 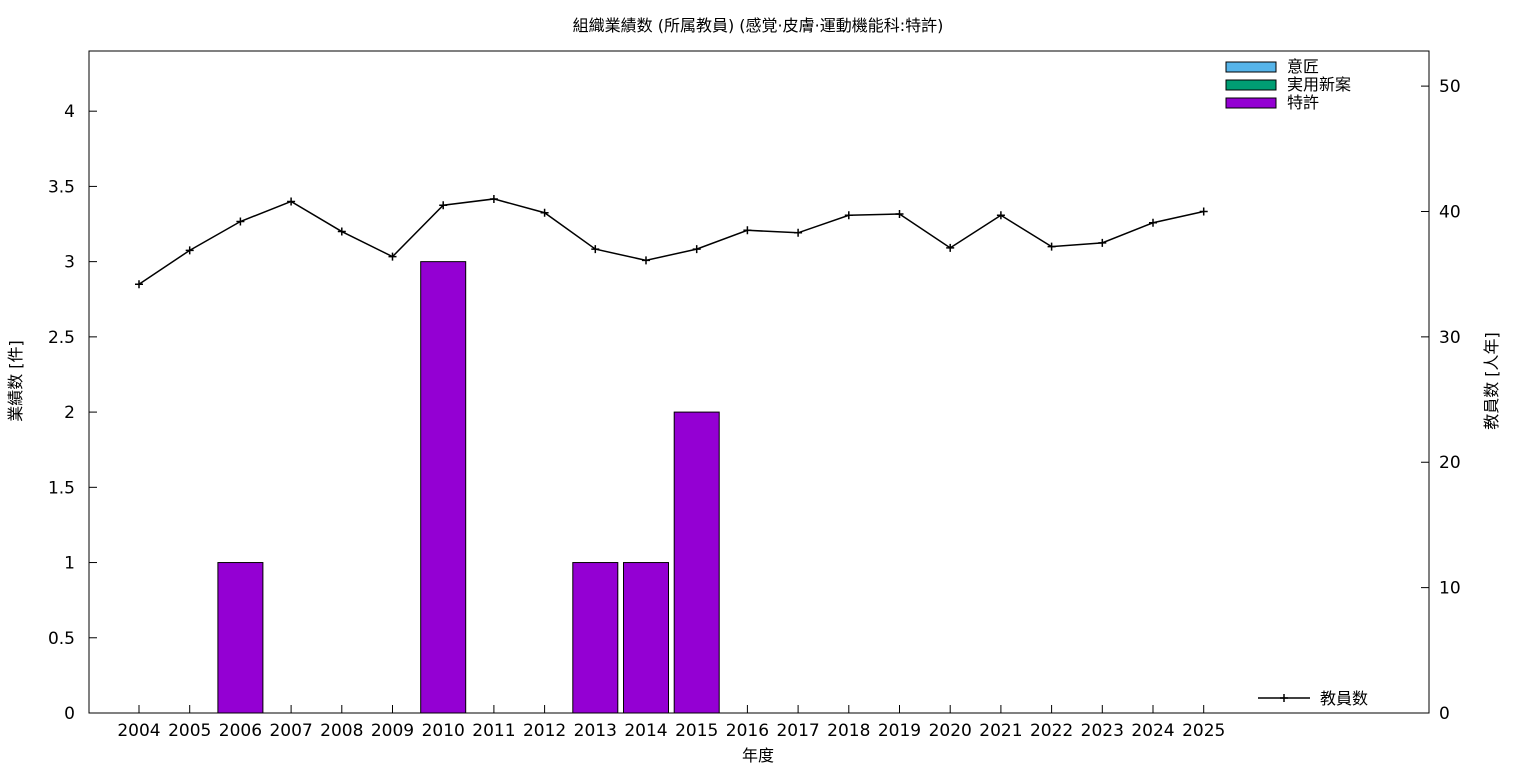 I want to click on x-tick-label: 2011, so click(x=493, y=731).